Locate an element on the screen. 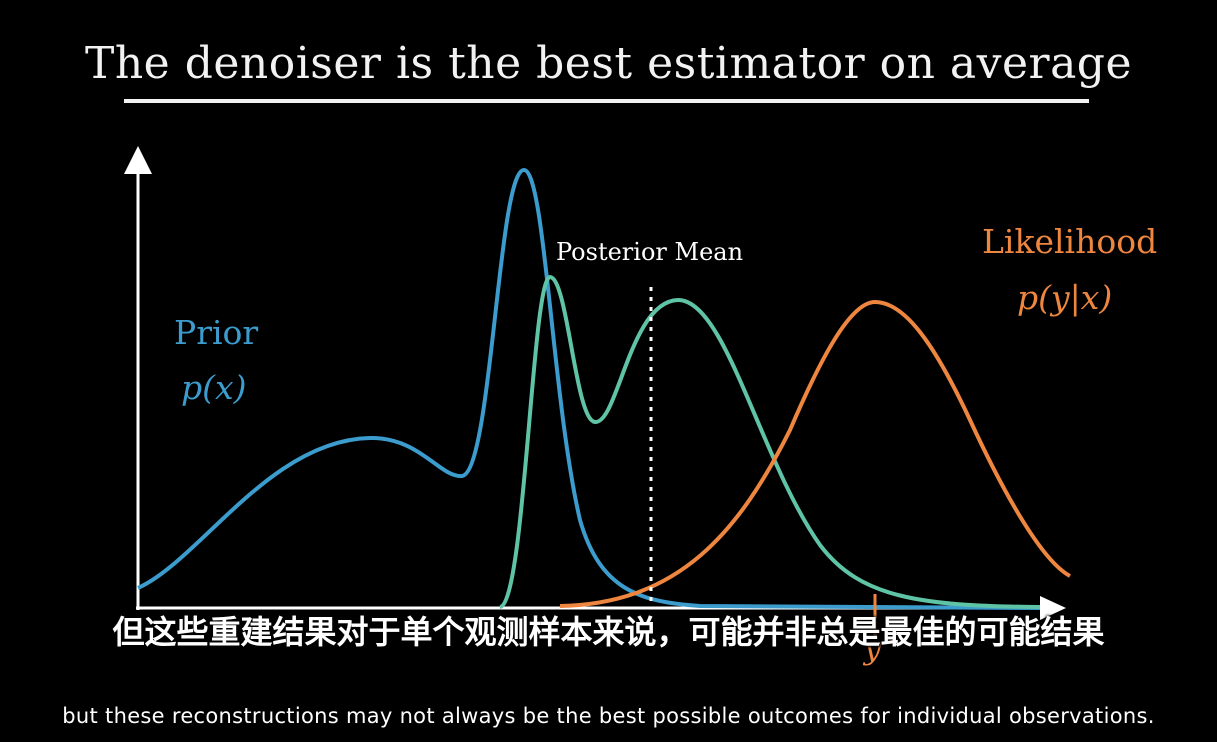 Image resolution: width=1217 pixels, height=742 pixels. title-underline is located at coordinates (606, 101).